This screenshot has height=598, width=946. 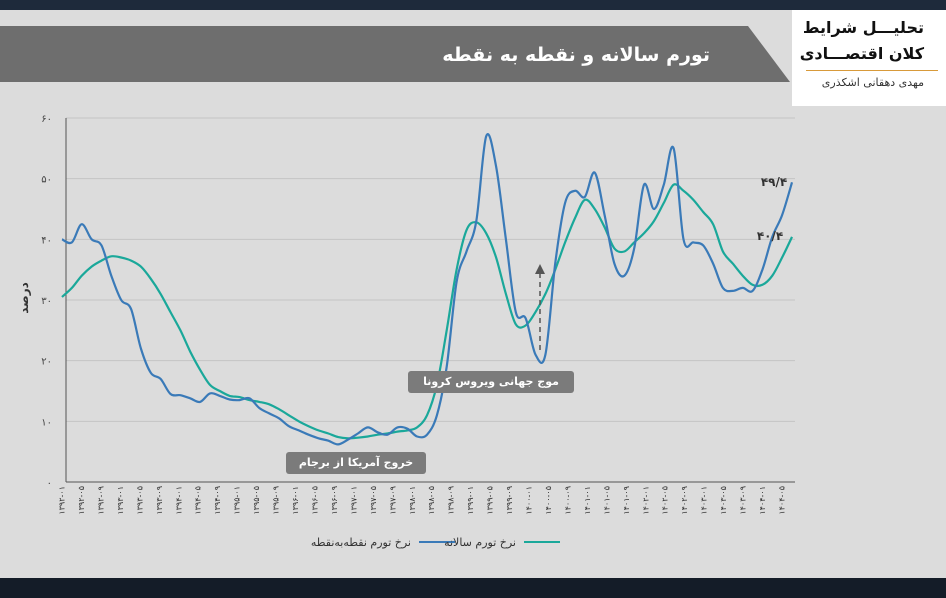 I want to click on legend-item-annual: نرخ تورم سالانه, so click(x=495, y=542).